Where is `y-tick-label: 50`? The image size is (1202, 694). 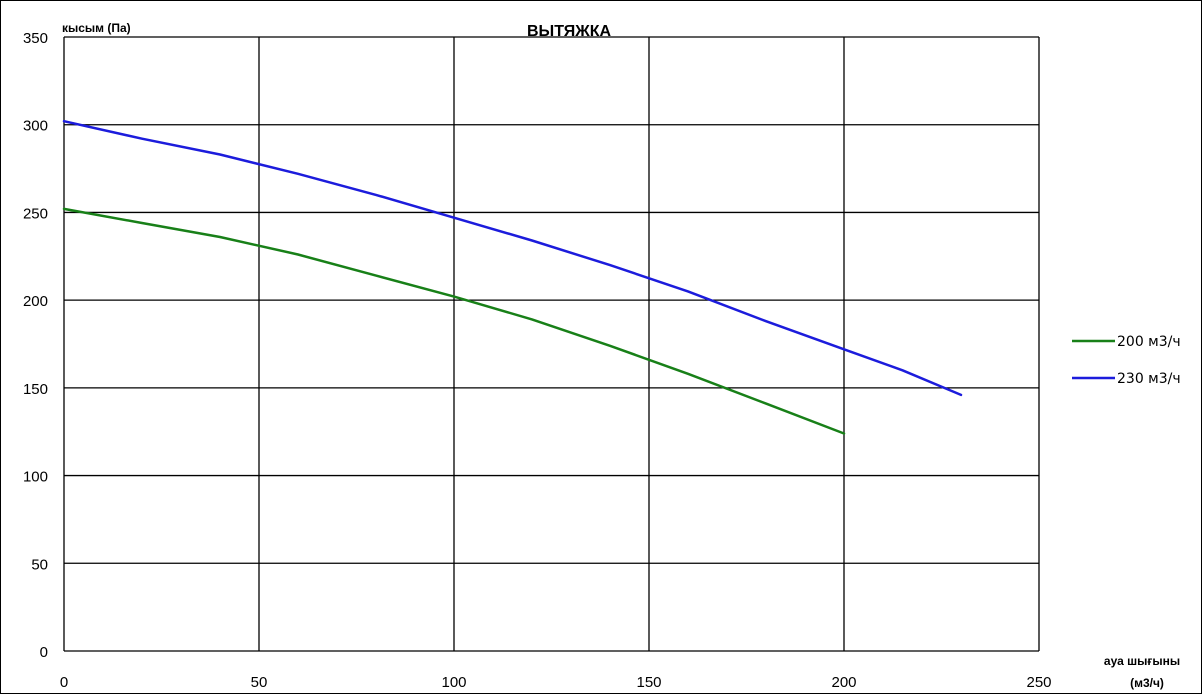 y-tick-label: 50 is located at coordinates (39, 564).